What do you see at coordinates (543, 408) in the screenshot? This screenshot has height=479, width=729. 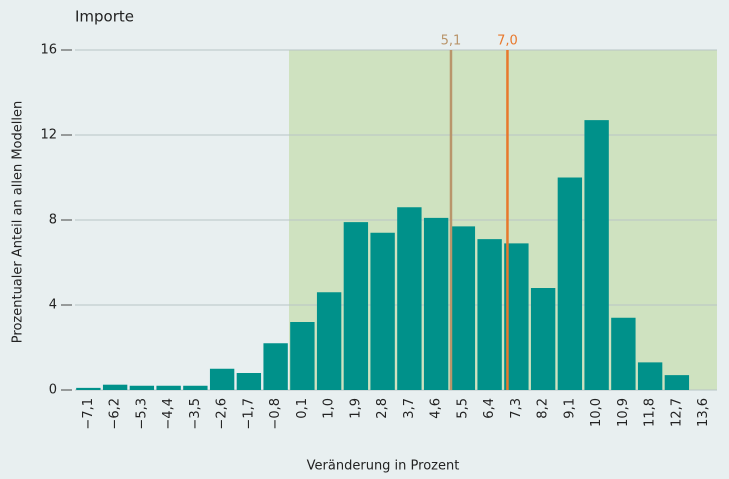 I see `x-tick-label: 8,2` at bounding box center [543, 408].